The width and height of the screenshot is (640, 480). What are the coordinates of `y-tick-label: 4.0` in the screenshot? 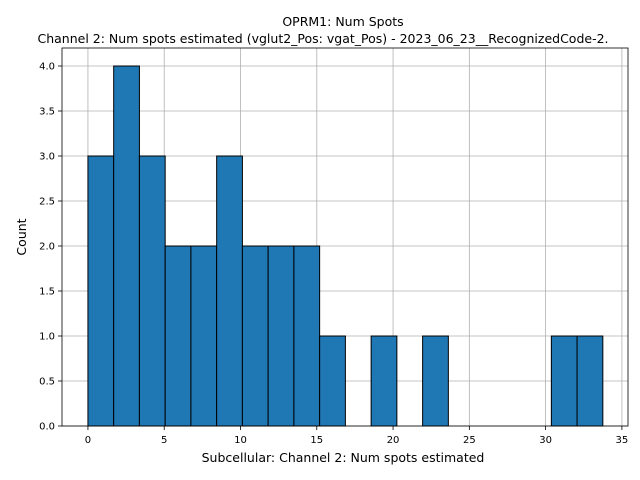 It's located at (47, 67).